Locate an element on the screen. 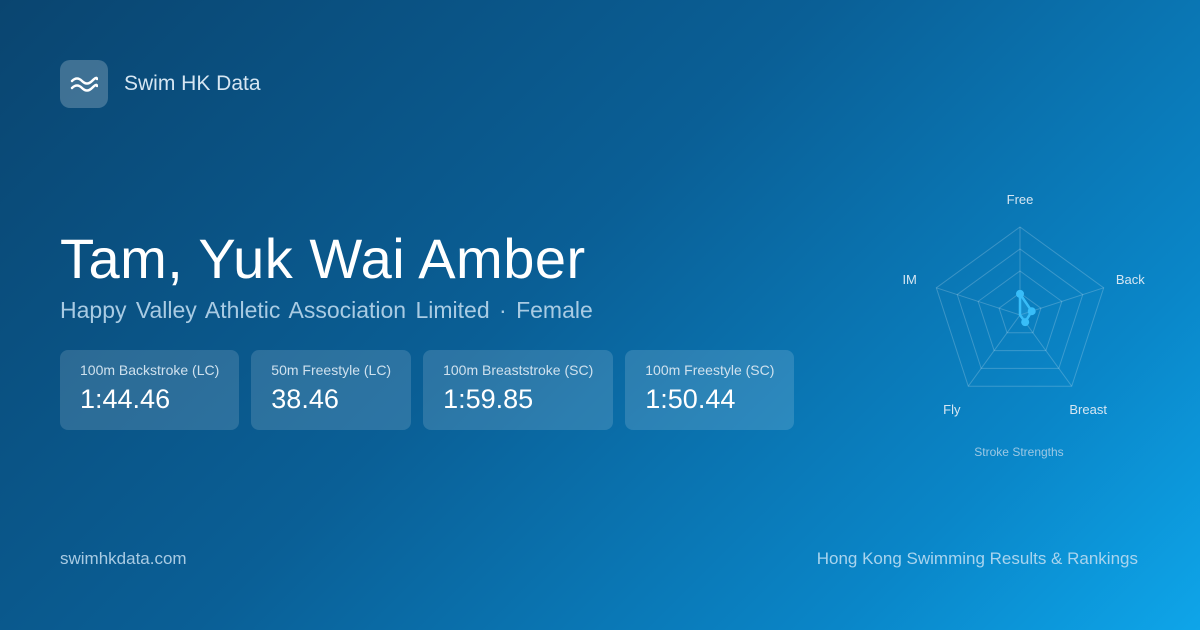 This screenshot has height=630, width=1200. gender: Female is located at coordinates (554, 310).